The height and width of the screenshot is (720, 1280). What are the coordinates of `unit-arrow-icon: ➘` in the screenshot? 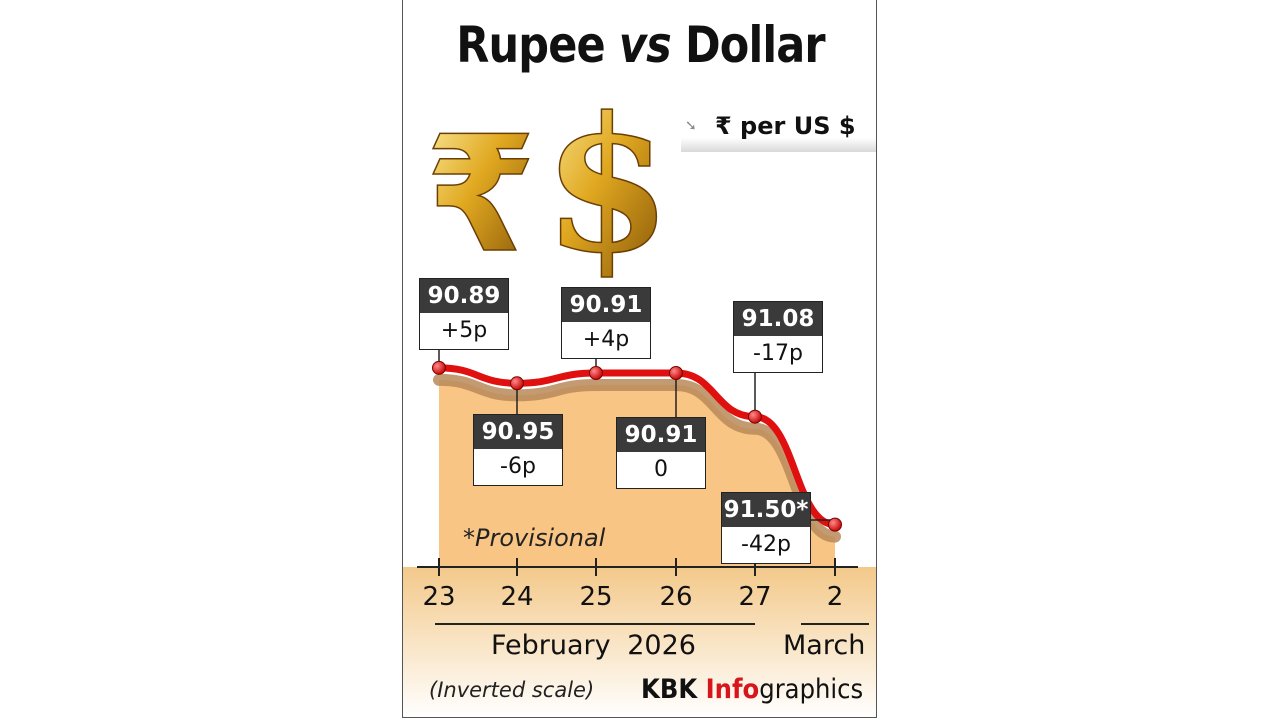 It's located at (691, 126).